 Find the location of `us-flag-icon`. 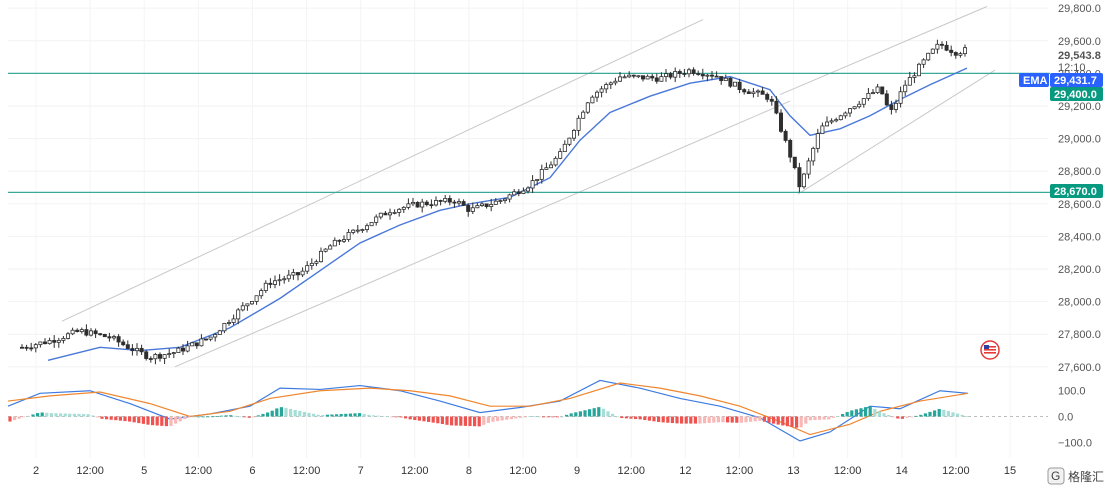

us-flag-icon is located at coordinates (990, 350).